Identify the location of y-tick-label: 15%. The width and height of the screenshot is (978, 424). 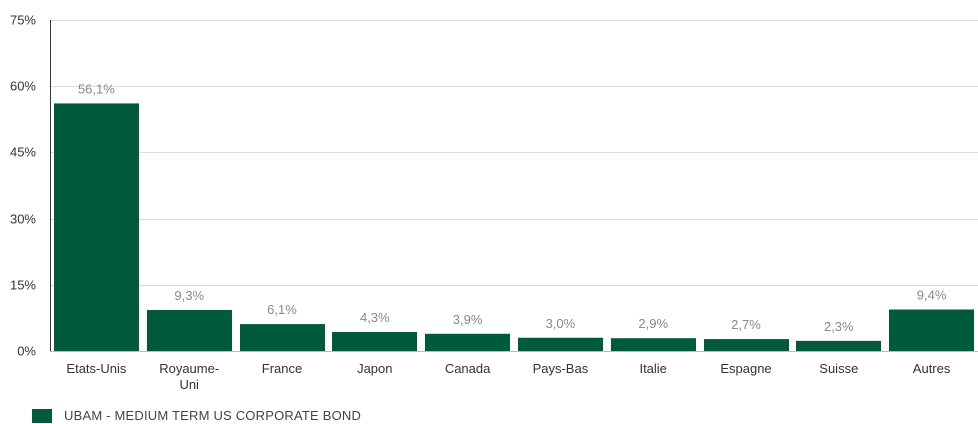
(23, 285).